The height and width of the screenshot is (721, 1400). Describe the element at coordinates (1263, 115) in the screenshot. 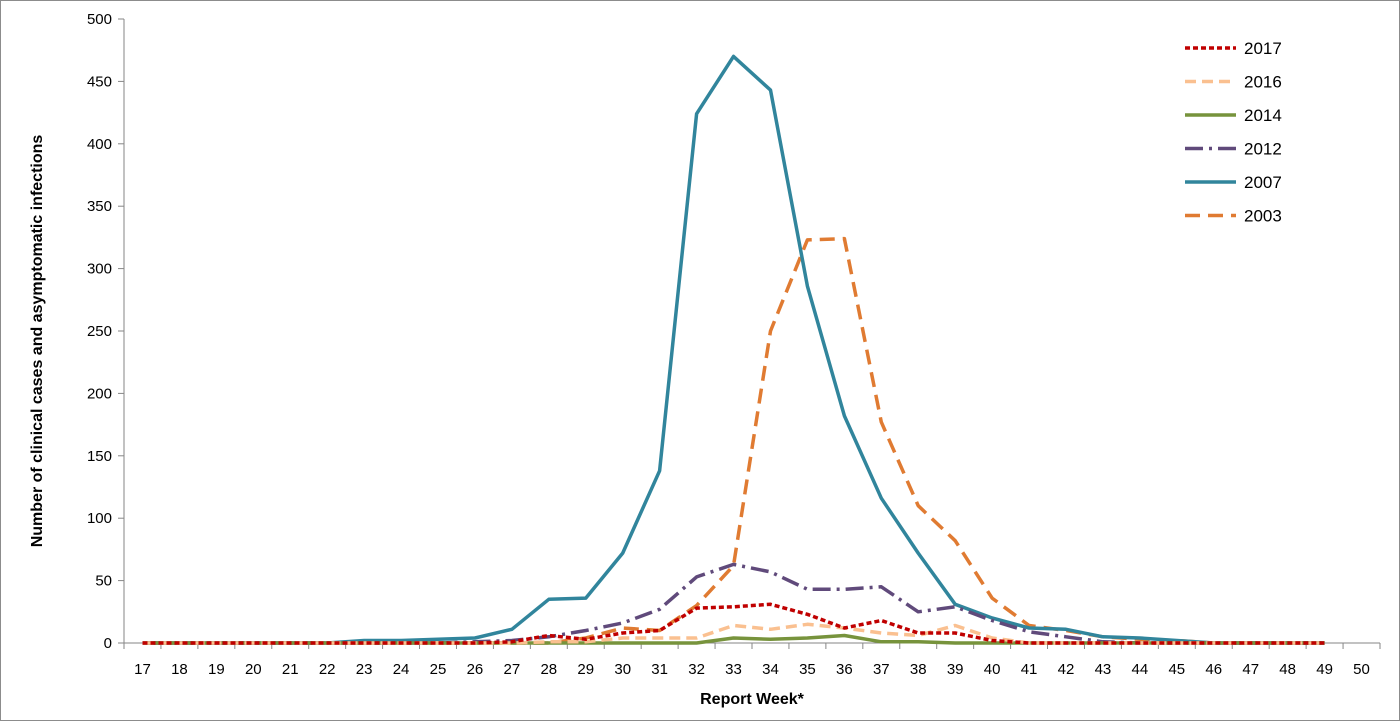

I see `legend-label-2014: 2014` at that location.